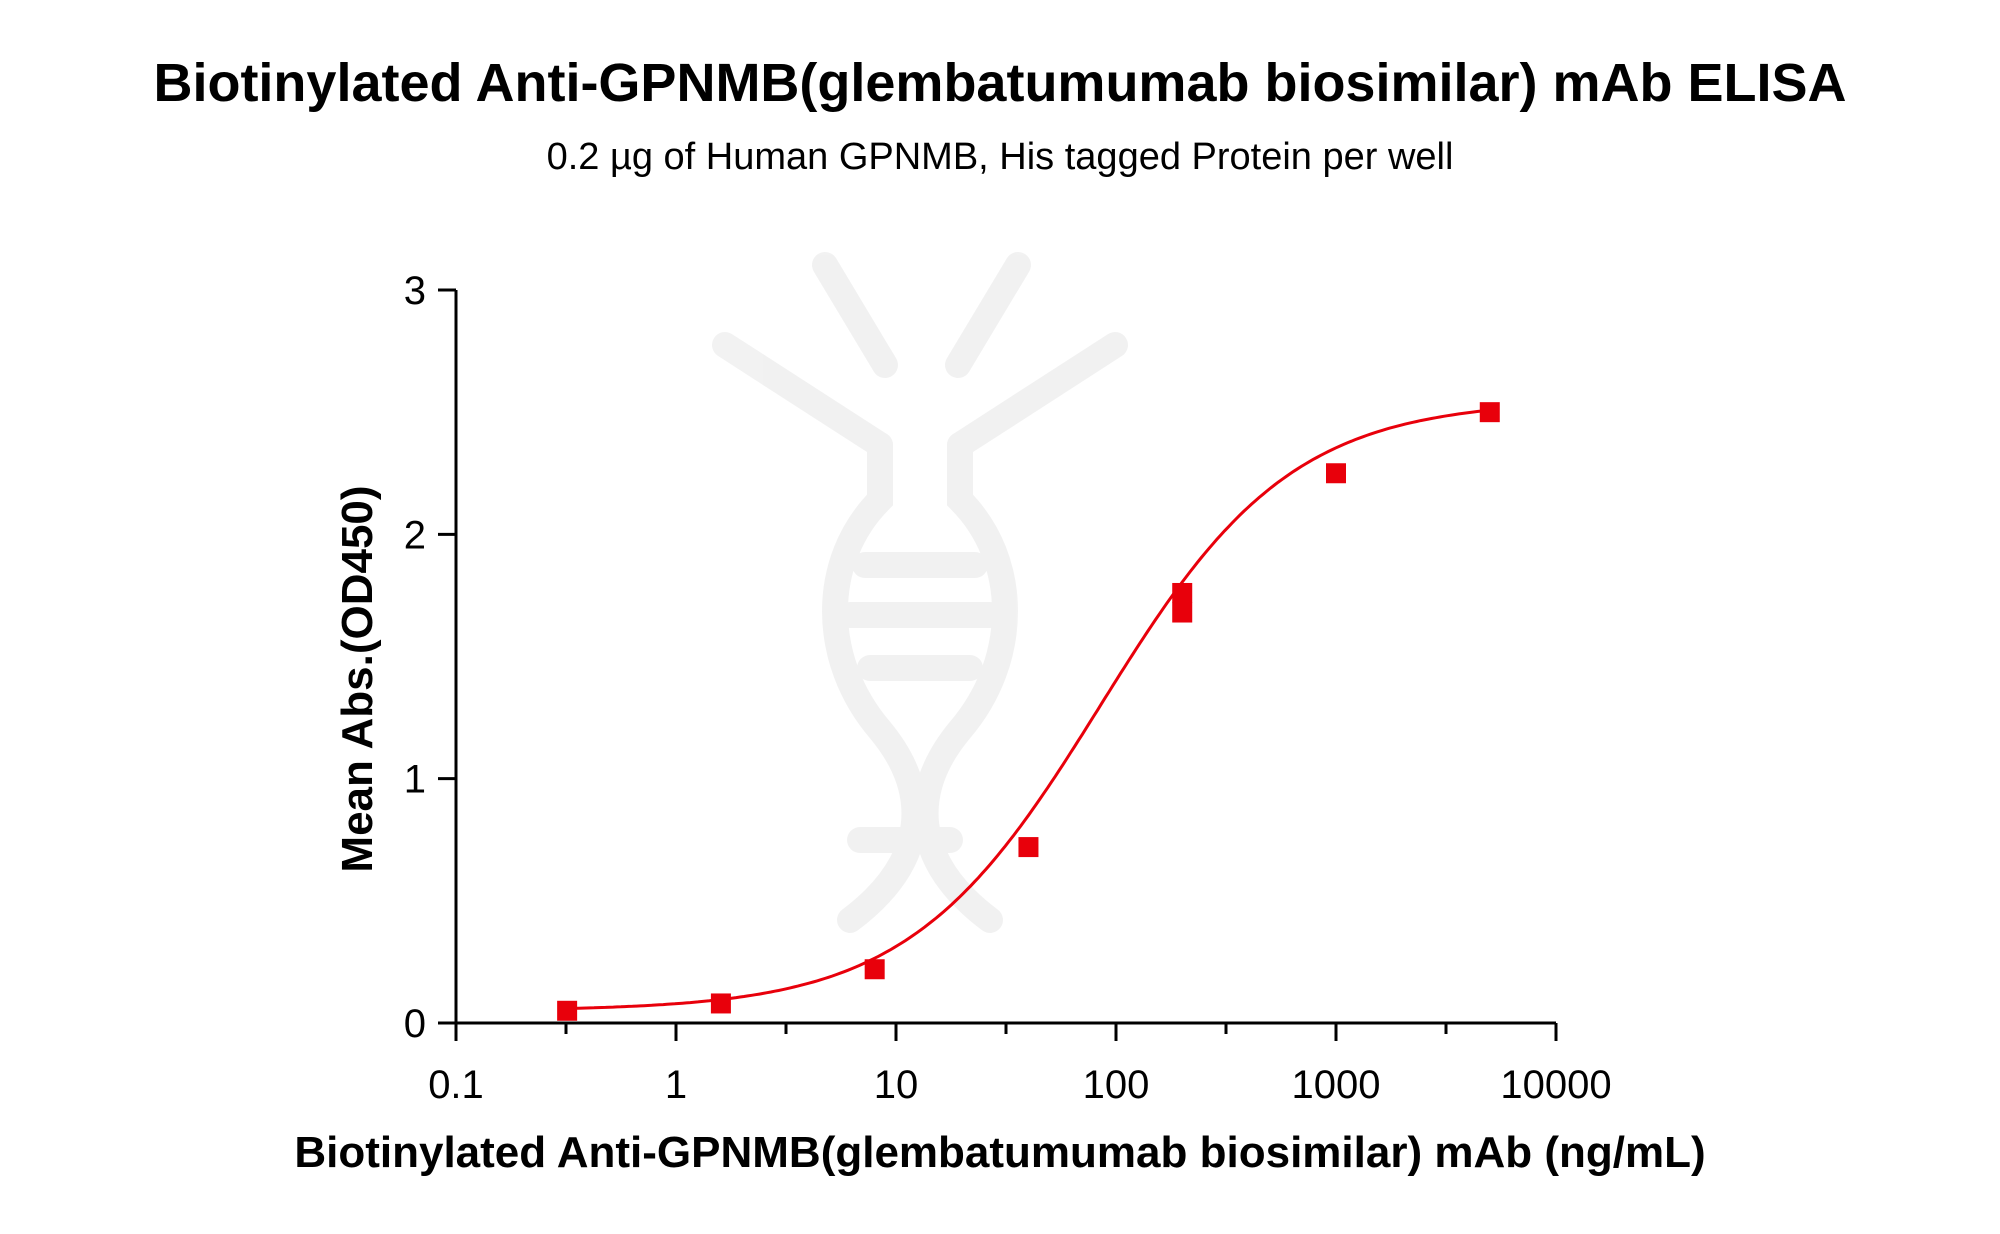  What do you see at coordinates (415, 1024) in the screenshot?
I see `y-tick-label: 0` at bounding box center [415, 1024].